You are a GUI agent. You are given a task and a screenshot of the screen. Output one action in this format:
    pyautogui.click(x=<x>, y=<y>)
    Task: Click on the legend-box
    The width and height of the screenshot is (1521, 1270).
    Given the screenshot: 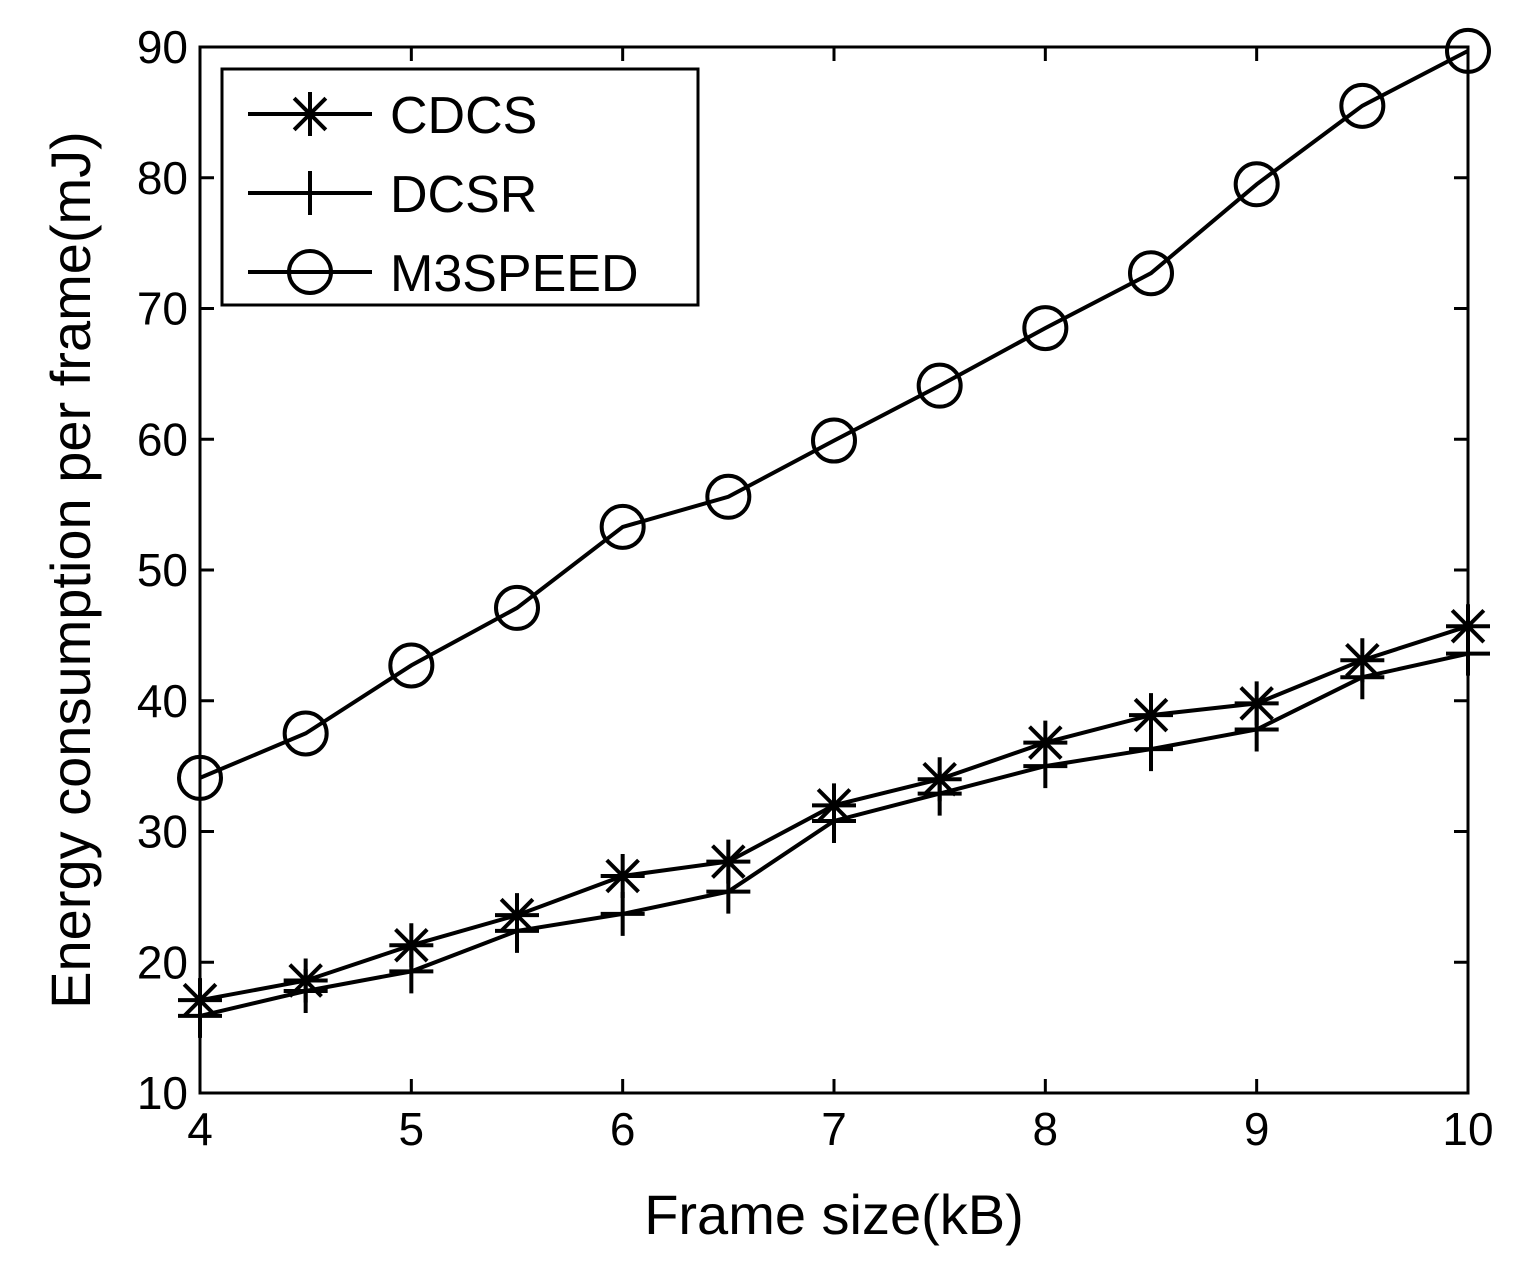 What is the action you would take?
    pyautogui.click(x=460, y=187)
    